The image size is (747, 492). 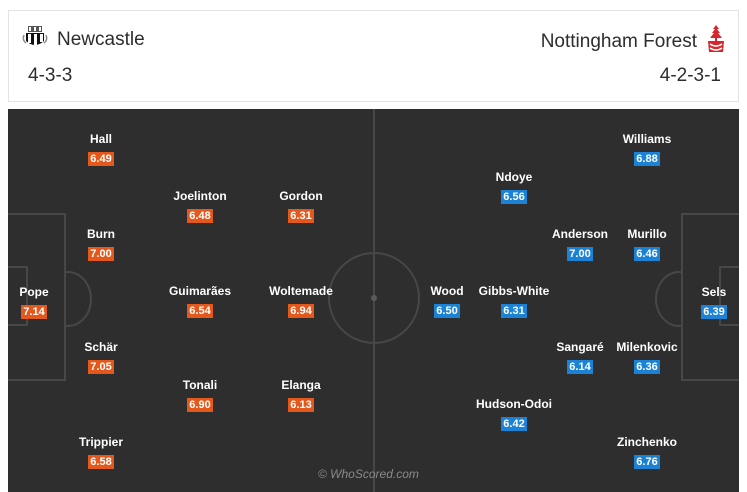 What do you see at coordinates (301, 395) in the screenshot?
I see `home-player: Elanga 6.13` at bounding box center [301, 395].